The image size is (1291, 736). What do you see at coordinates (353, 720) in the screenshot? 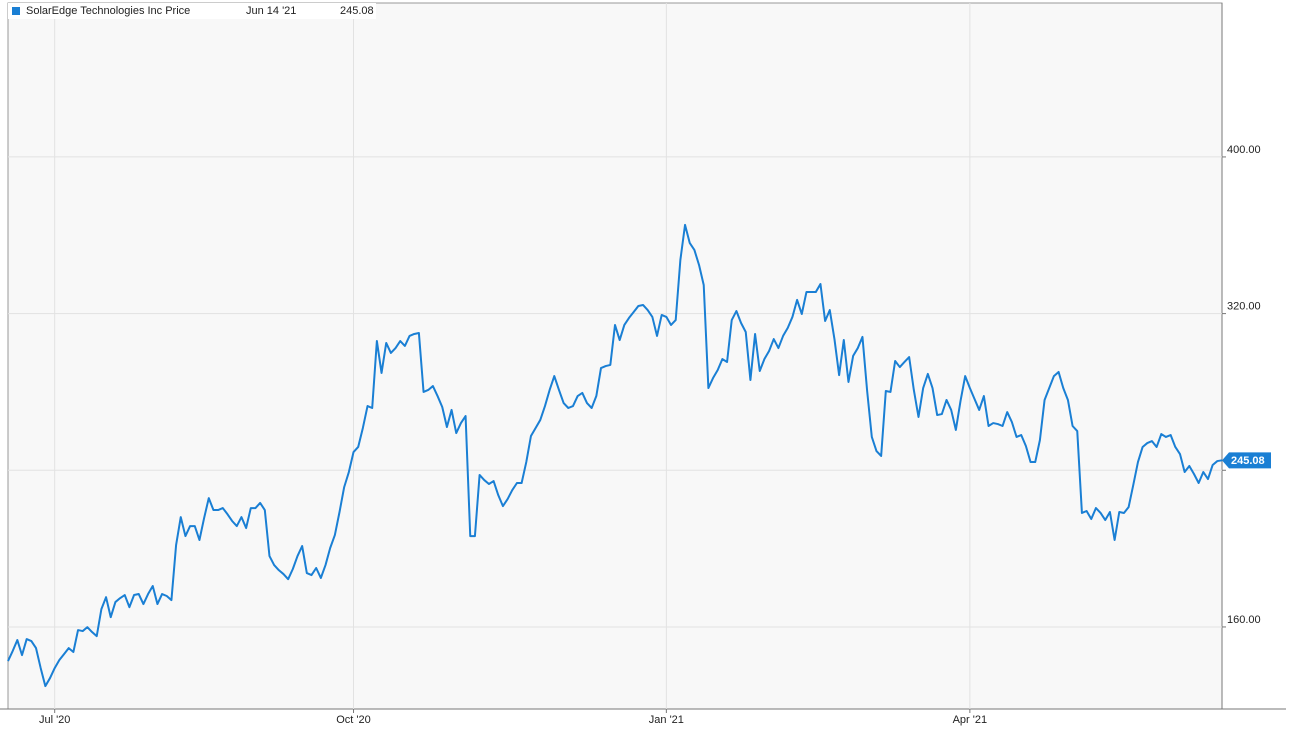
I see `x-tick-label: Oct '20` at bounding box center [353, 720].